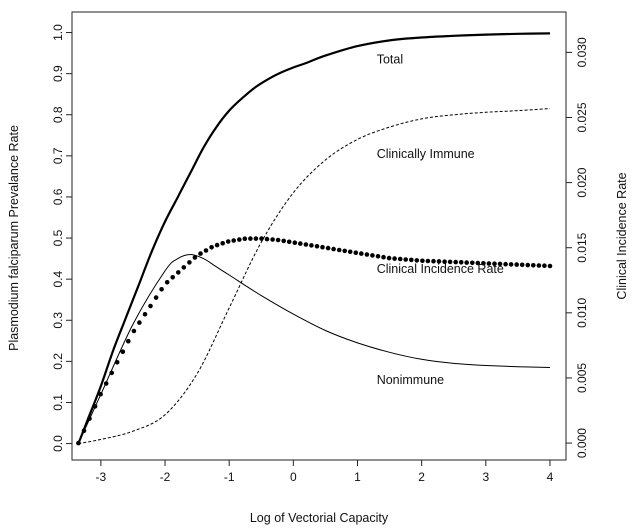 This screenshot has width=638, height=531. What do you see at coordinates (58, 237) in the screenshot?
I see `y-tick-label: 0.5` at bounding box center [58, 237].